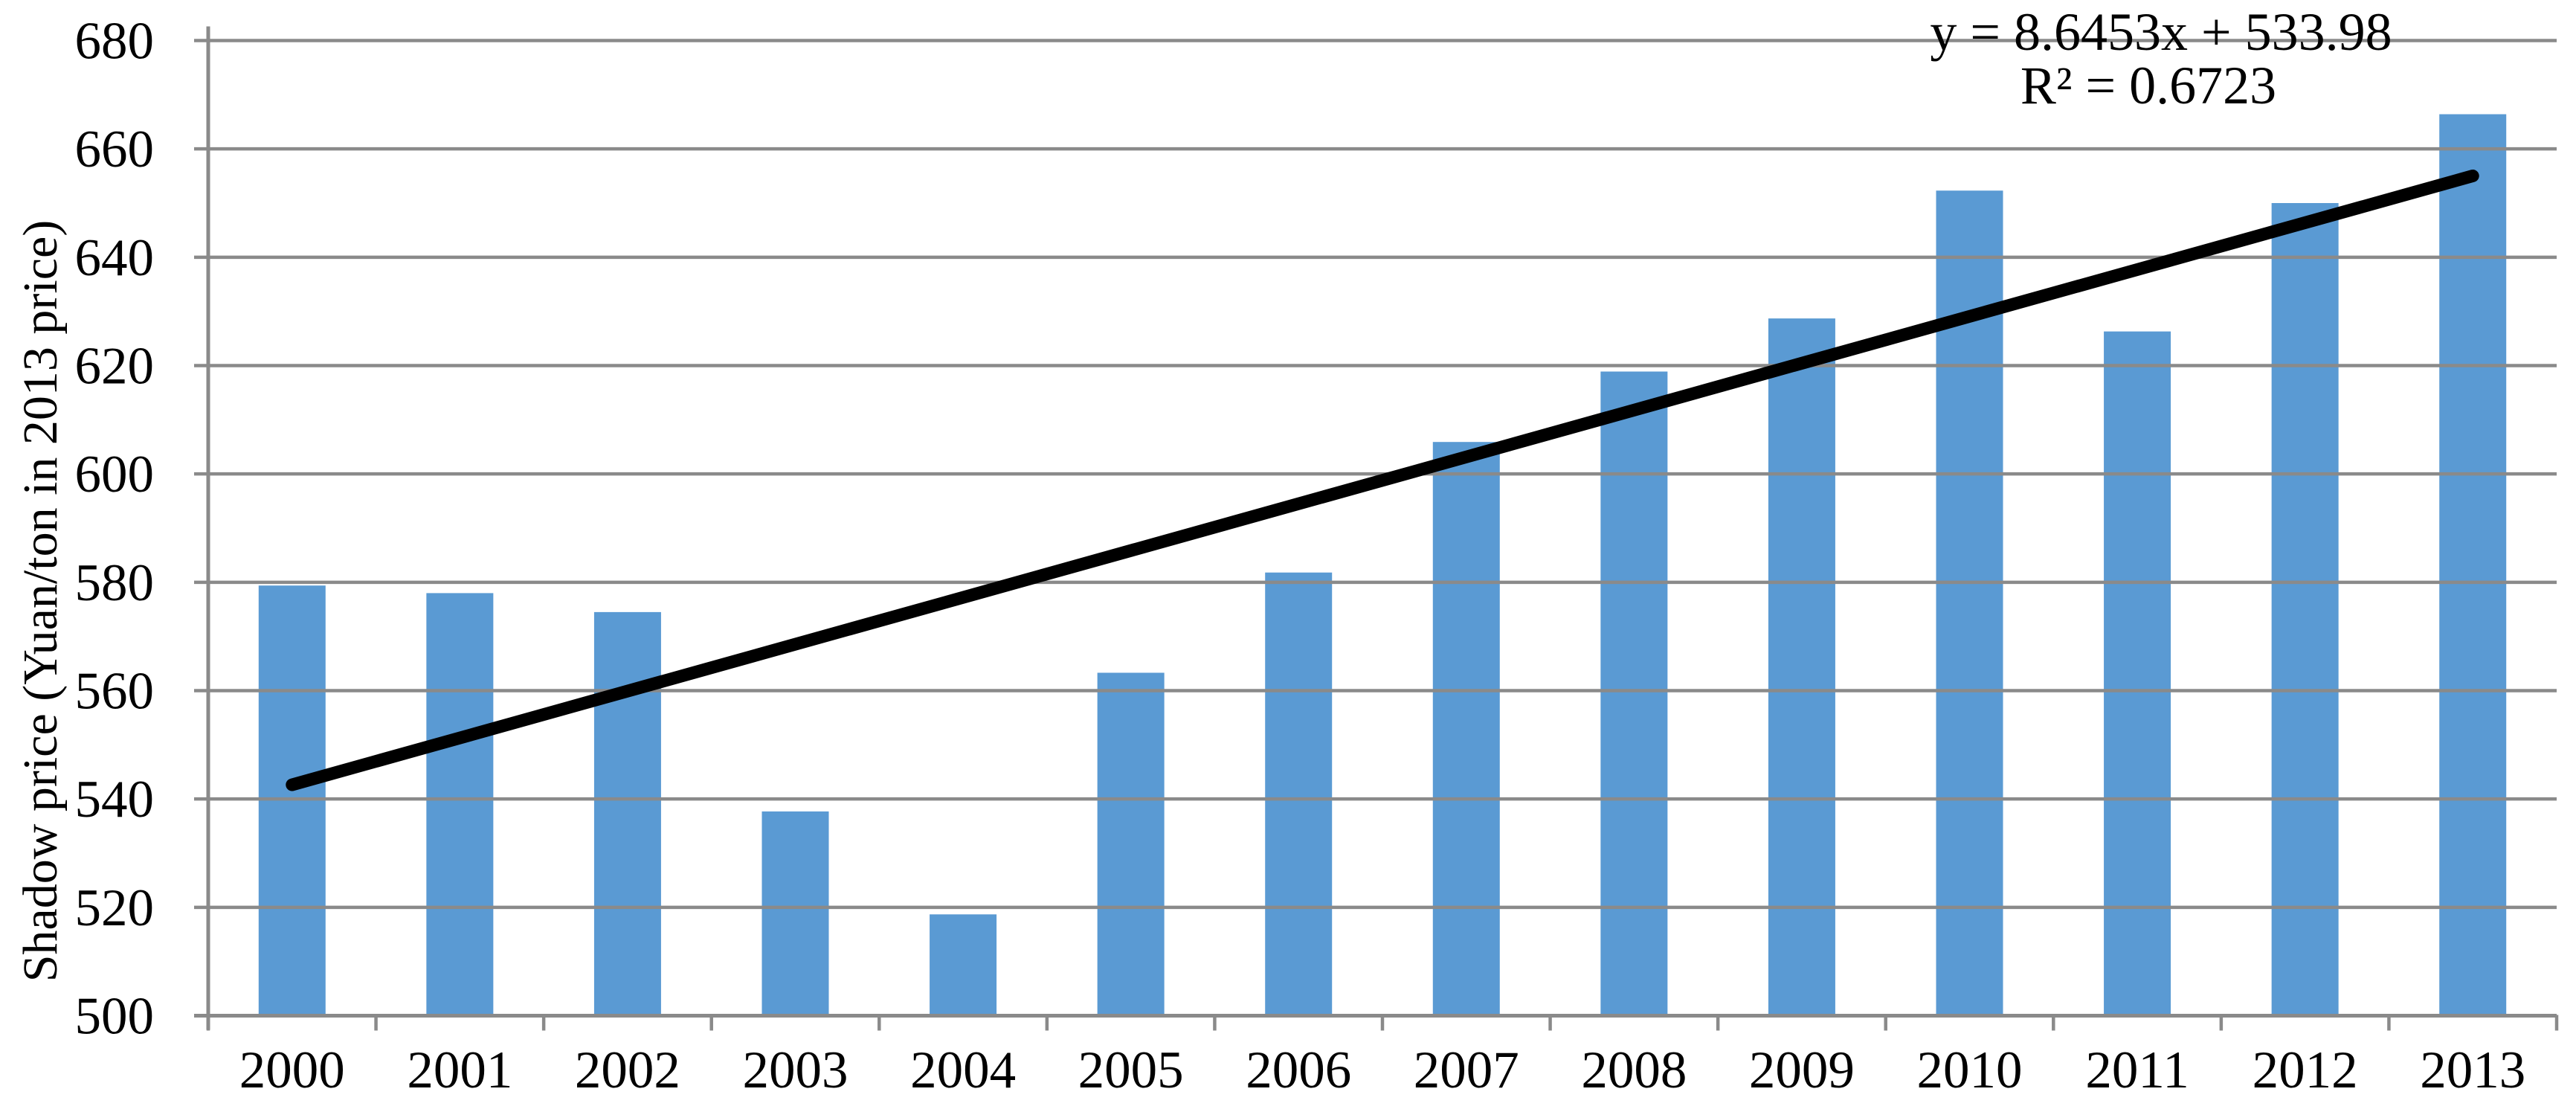 This screenshot has width=2576, height=1112. Describe the element at coordinates (963, 966) in the screenshot. I see `bar-2004` at that location.